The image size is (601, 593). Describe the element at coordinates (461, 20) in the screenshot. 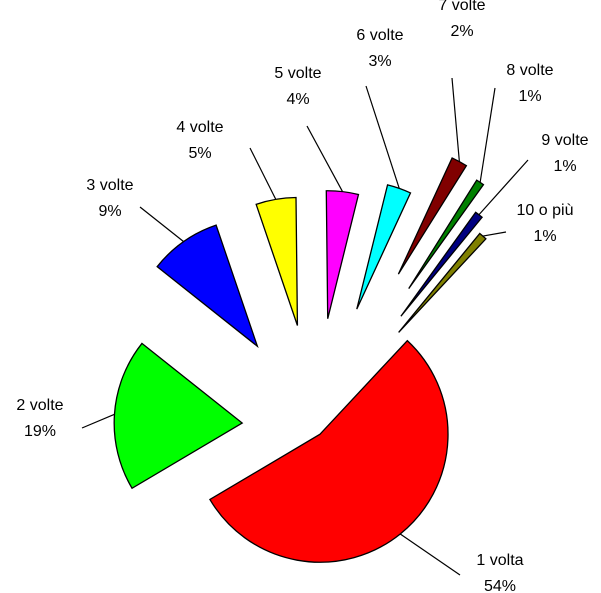

I see `slice-label: 7 volte 2%` at that location.